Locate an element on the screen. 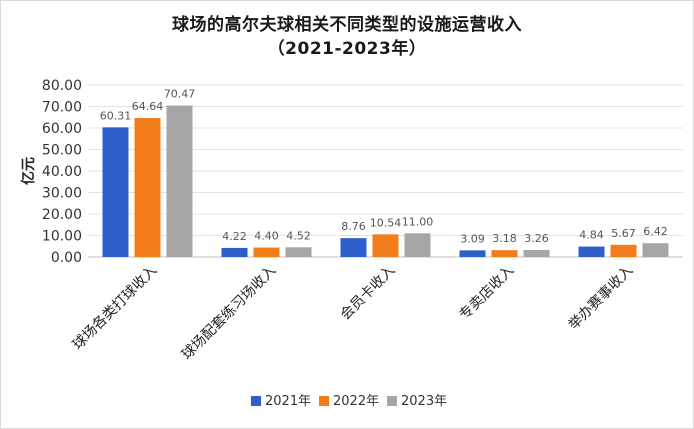  legend-label: 2022年 is located at coordinates (356, 401).